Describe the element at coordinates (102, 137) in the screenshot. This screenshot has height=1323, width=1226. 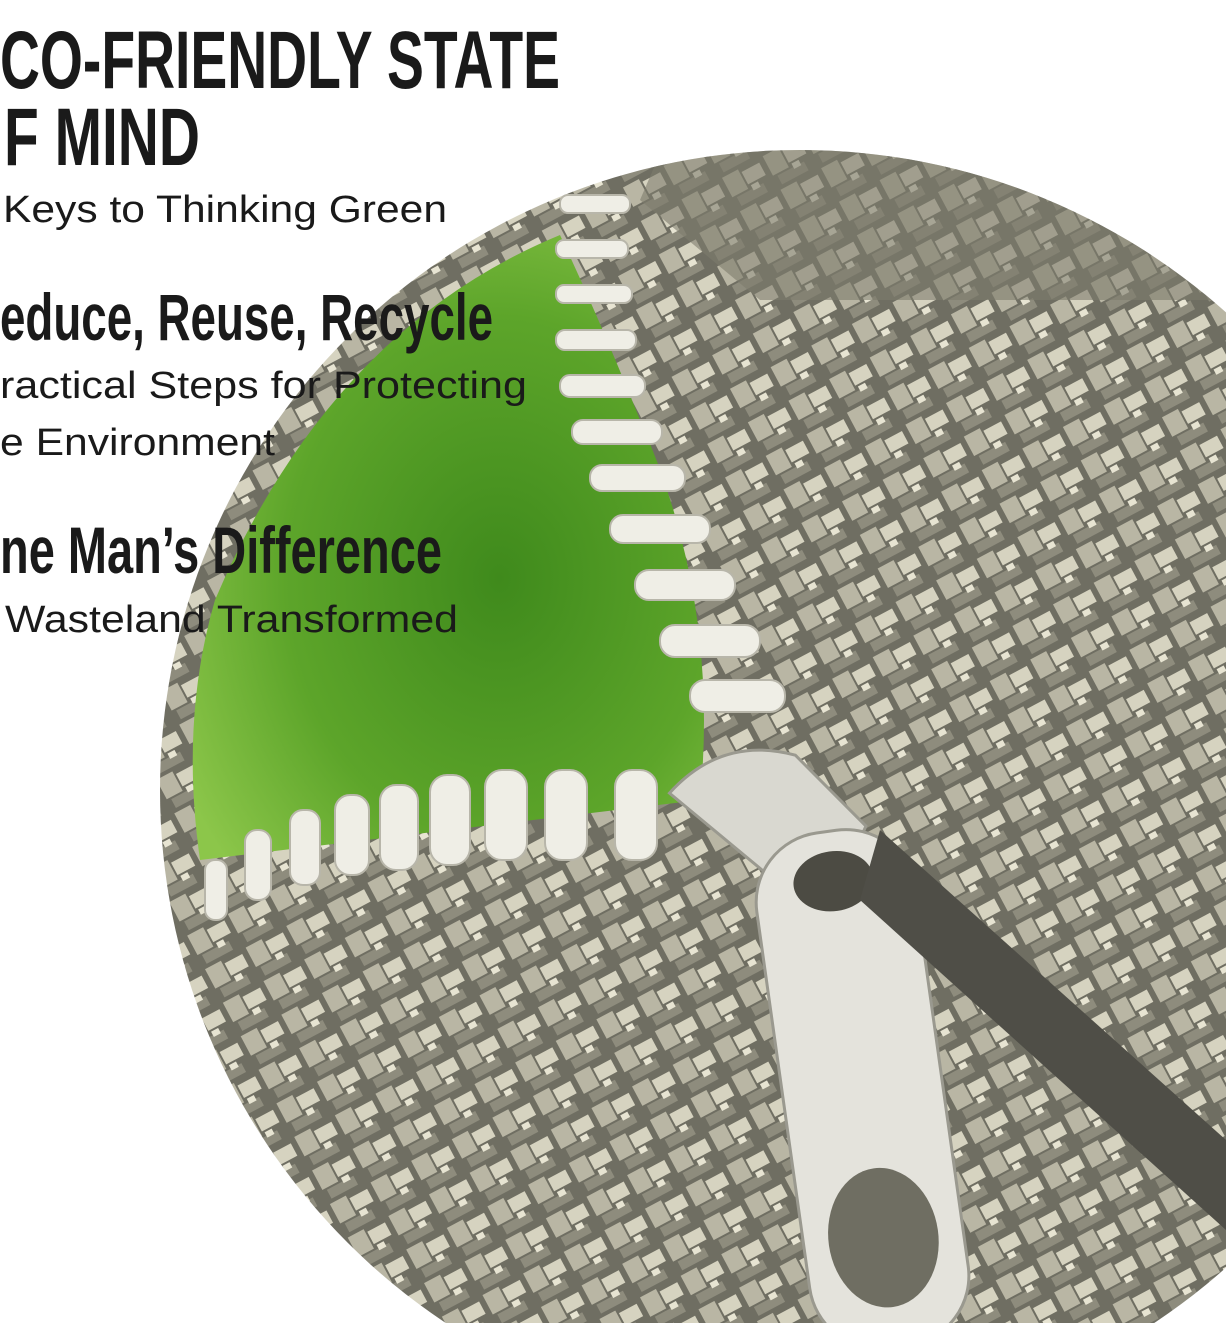
I see `title-line: F MIND` at that location.